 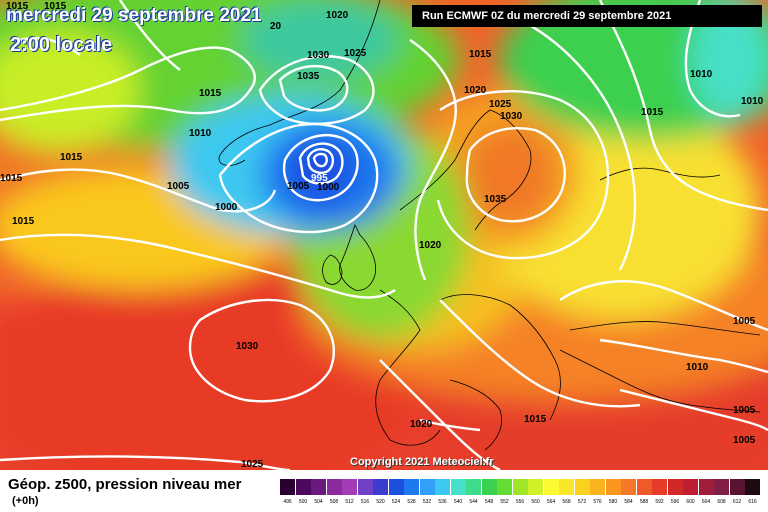 I want to click on color-scale-label: 576, so click(x=597, y=502).